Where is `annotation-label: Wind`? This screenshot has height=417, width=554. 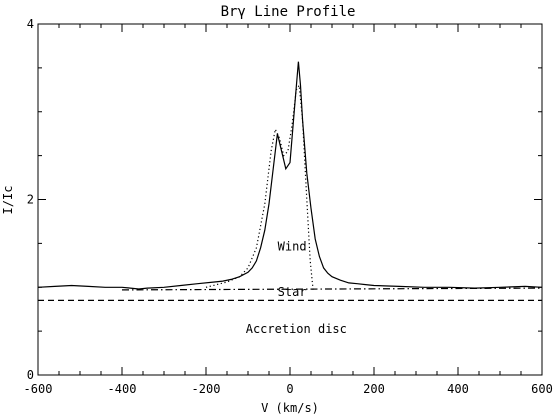
annotation-label: Wind is located at coordinates (292, 246).